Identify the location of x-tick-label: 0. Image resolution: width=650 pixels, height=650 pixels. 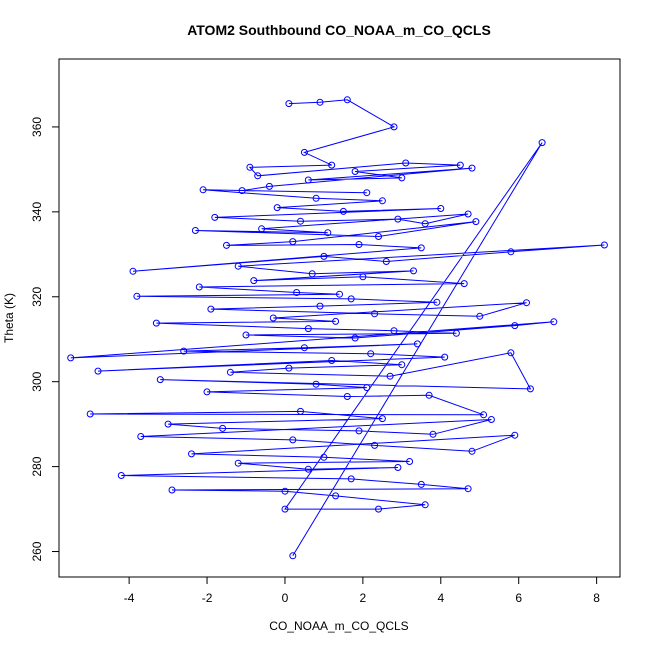
(285, 598).